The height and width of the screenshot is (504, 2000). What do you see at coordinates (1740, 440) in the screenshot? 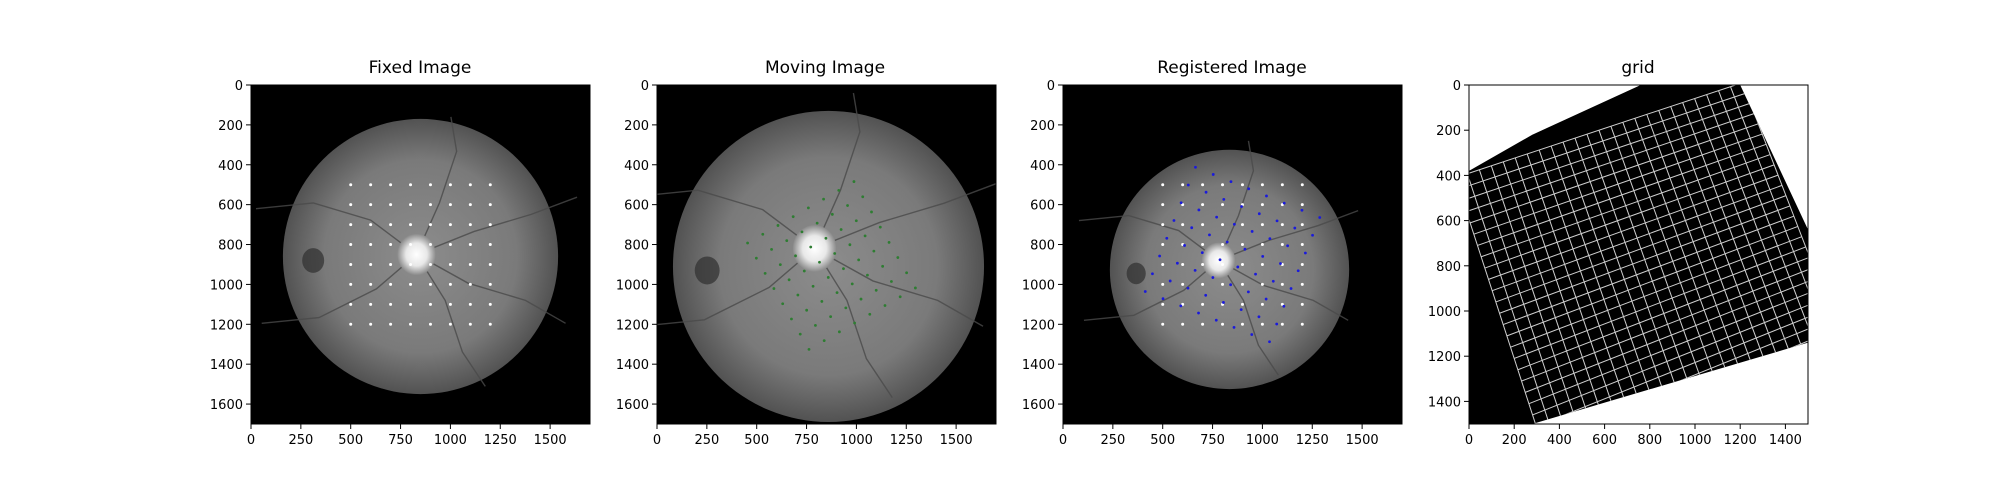
I see `x-tick-label: 1200` at bounding box center [1740, 440].